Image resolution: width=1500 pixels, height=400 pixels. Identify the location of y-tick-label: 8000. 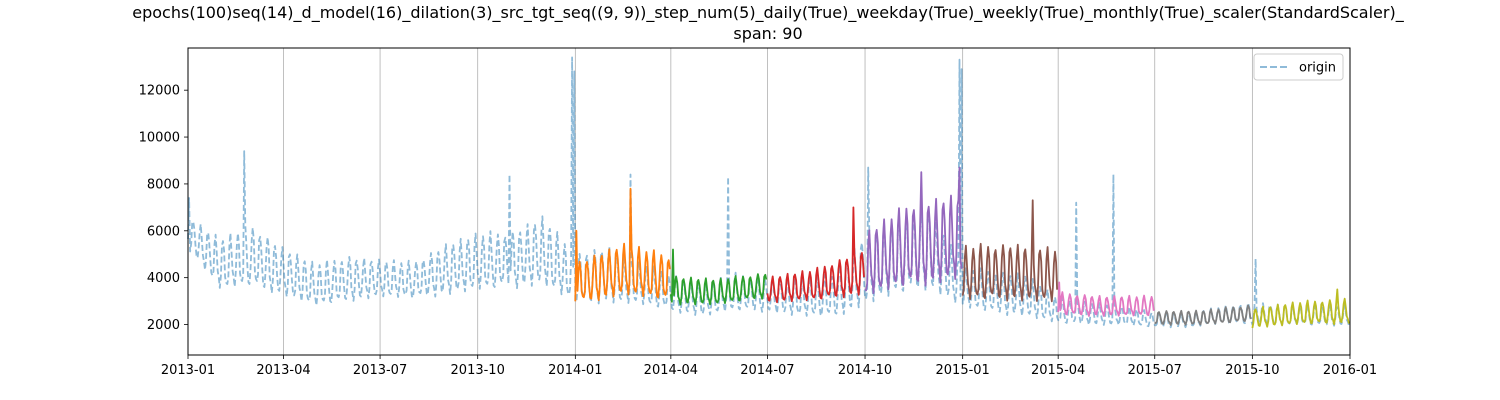
(163, 184).